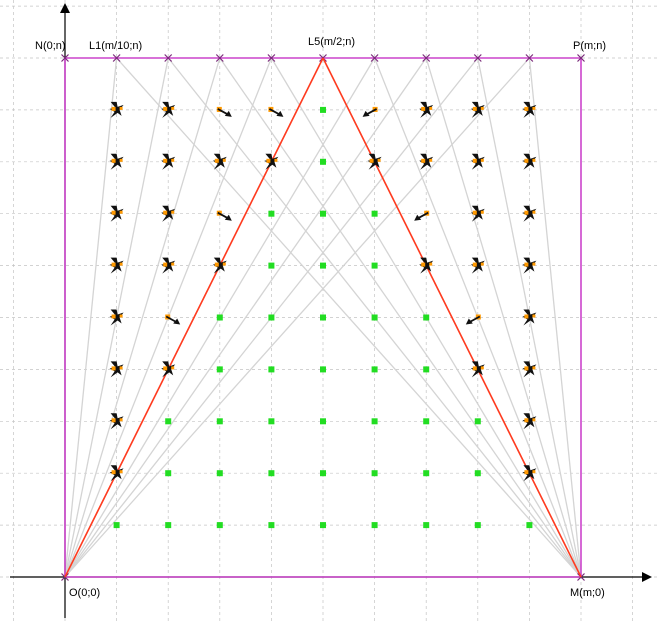  What do you see at coordinates (589, 46) in the screenshot?
I see `label-p: P(m;n)` at bounding box center [589, 46].